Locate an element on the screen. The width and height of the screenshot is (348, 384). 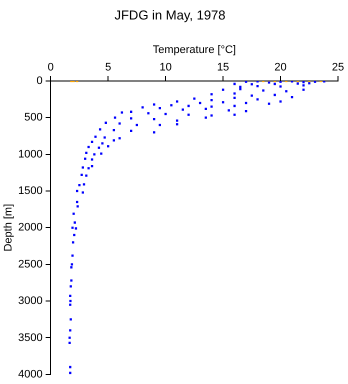
x-tick-label: 5 is located at coordinates (108, 67).